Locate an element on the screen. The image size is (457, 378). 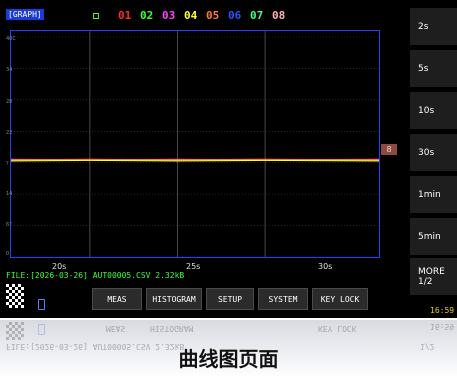
channel-label-04: 04 is located at coordinates (191, 15).